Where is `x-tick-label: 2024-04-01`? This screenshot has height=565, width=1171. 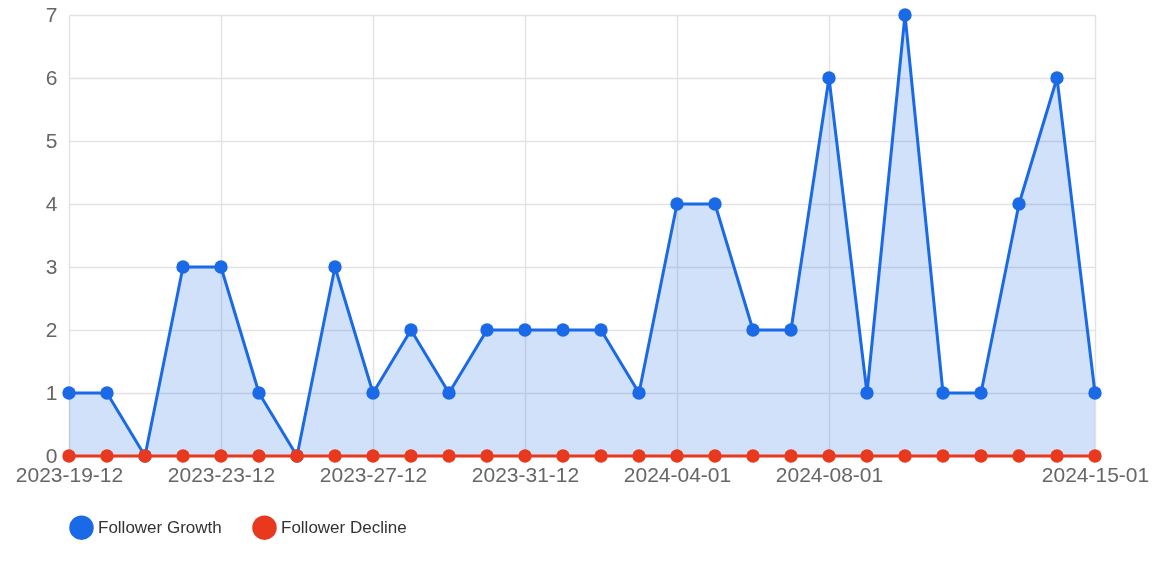
x-tick-label: 2024-04-01 is located at coordinates (677, 474).